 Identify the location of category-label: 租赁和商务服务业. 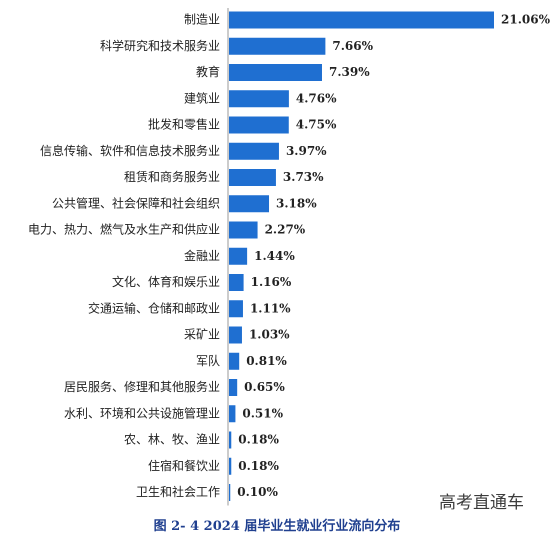
(172, 176).